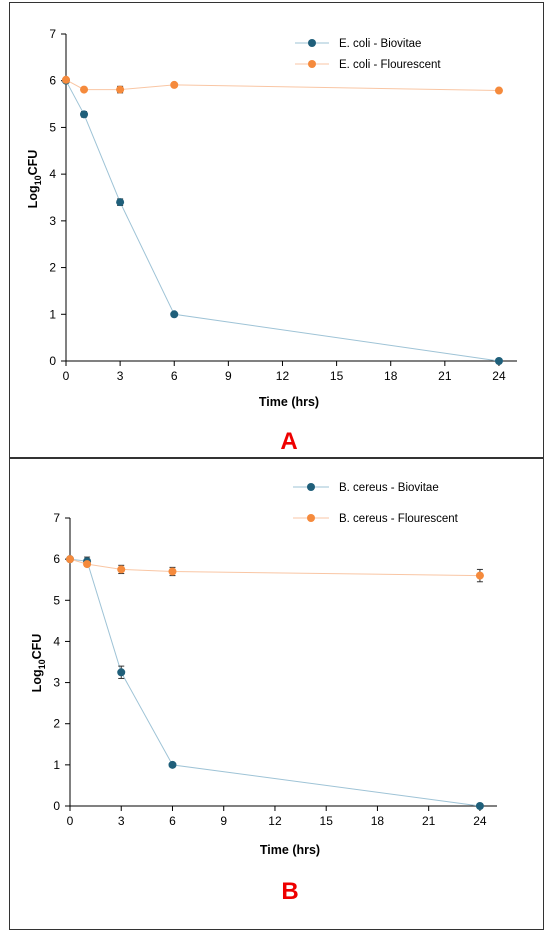  I want to click on chart-a-series-1-line, so click(282, 85).